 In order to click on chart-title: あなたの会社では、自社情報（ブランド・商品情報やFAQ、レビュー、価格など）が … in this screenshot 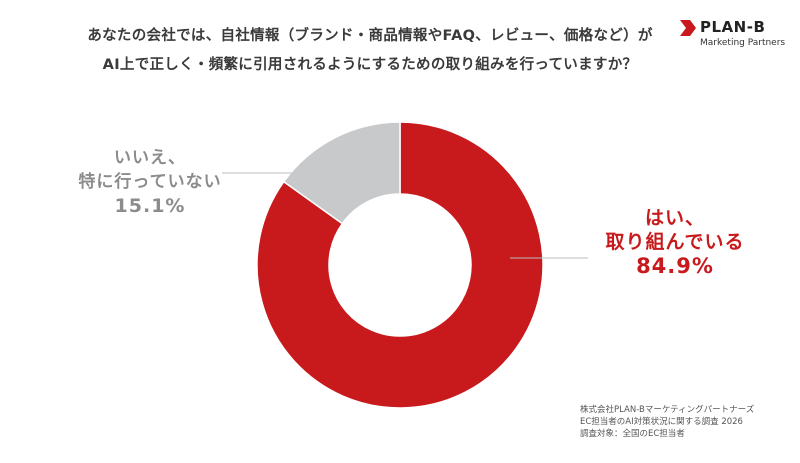, I will do `click(370, 51)`.